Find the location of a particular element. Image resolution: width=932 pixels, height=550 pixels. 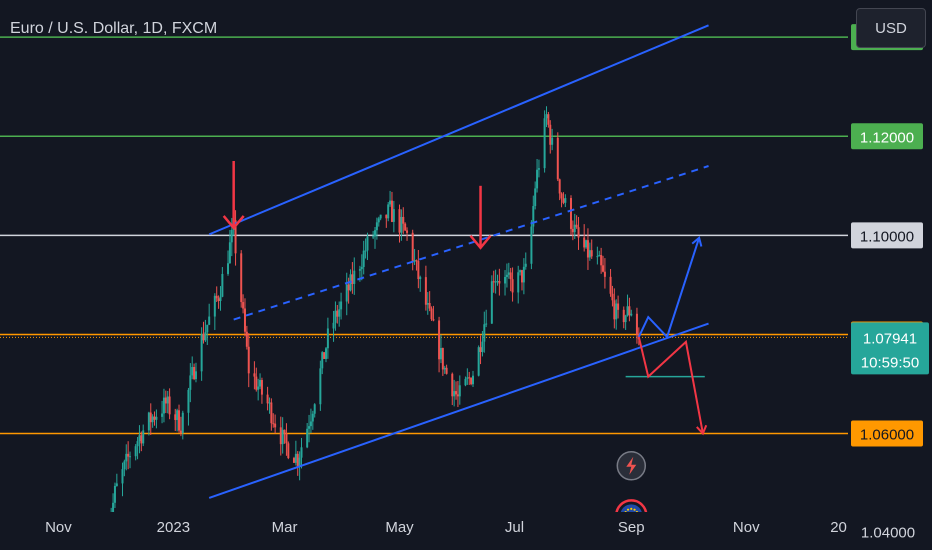

x-tick-label: May is located at coordinates (399, 527).